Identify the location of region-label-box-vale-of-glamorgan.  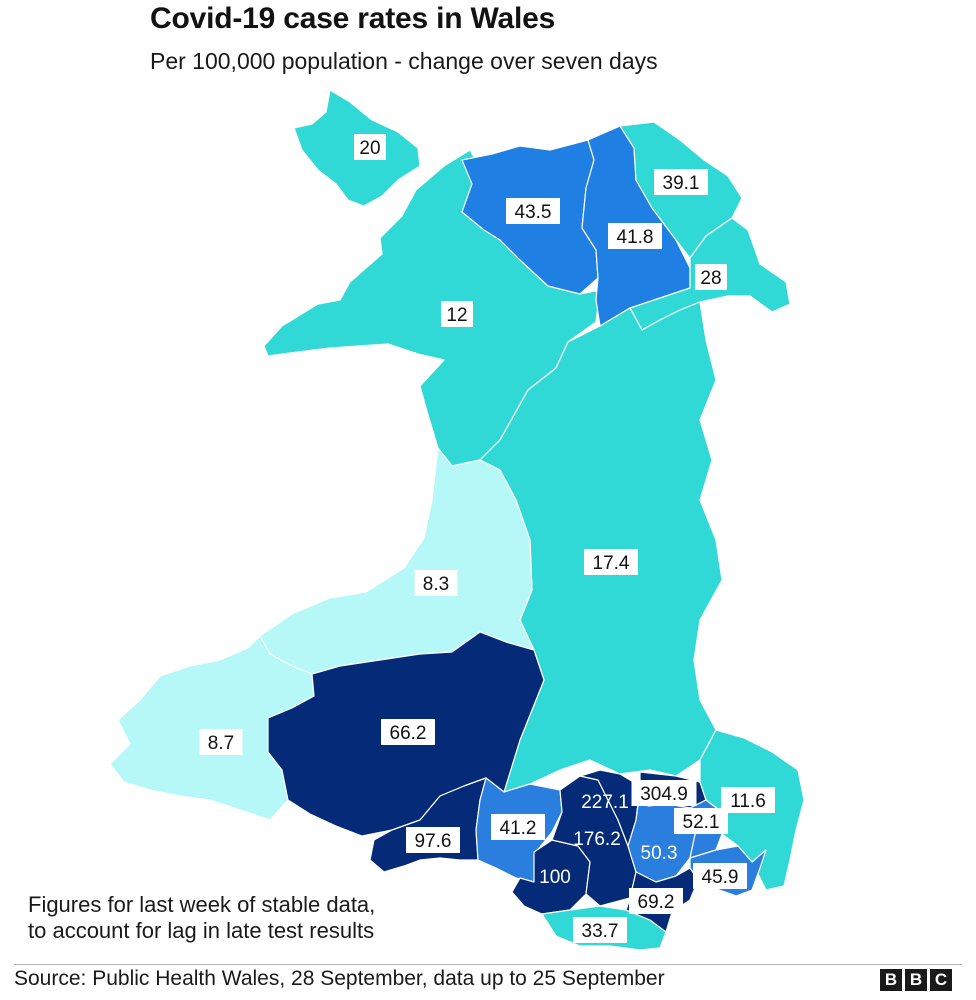
(600, 930).